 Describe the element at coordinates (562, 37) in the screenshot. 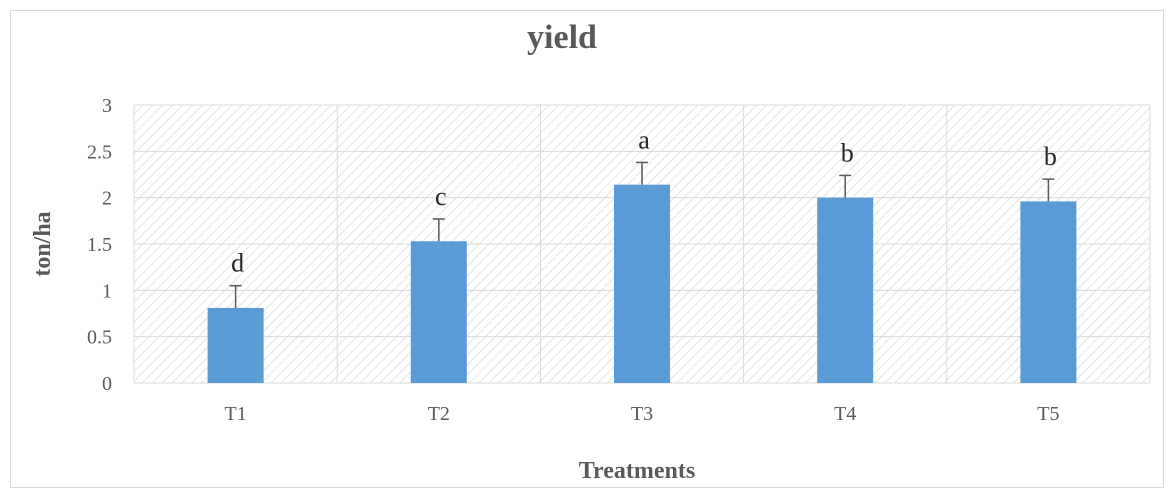

I see `chart-title: yield` at that location.